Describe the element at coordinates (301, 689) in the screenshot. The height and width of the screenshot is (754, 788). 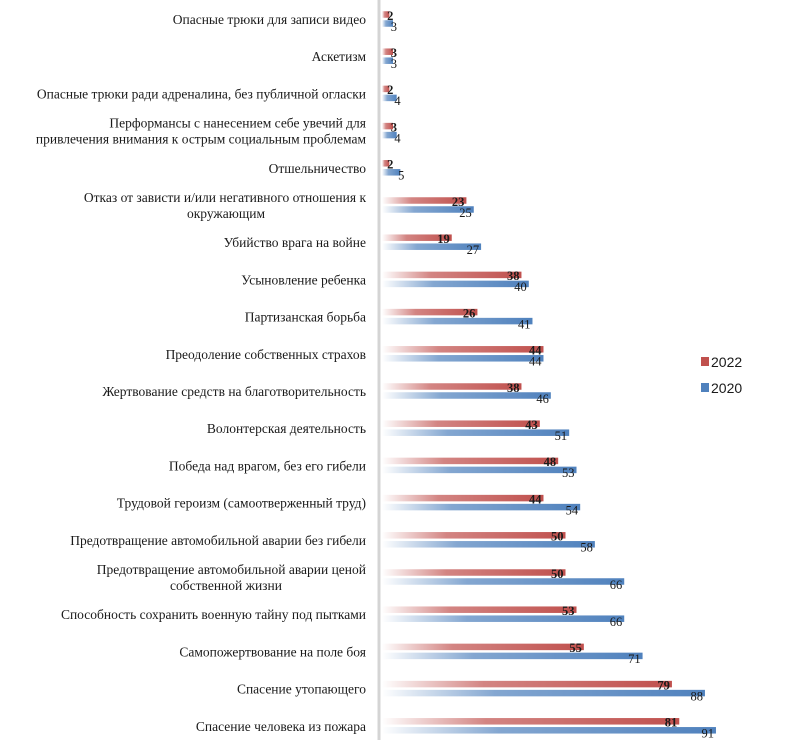
I see `category-label: Спасение утопающего` at that location.